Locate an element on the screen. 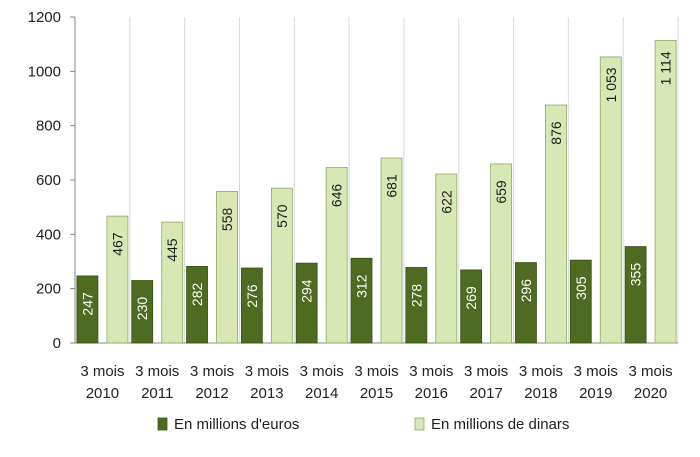 Image resolution: width=700 pixels, height=457 pixels. data-label: 646 is located at coordinates (337, 196).